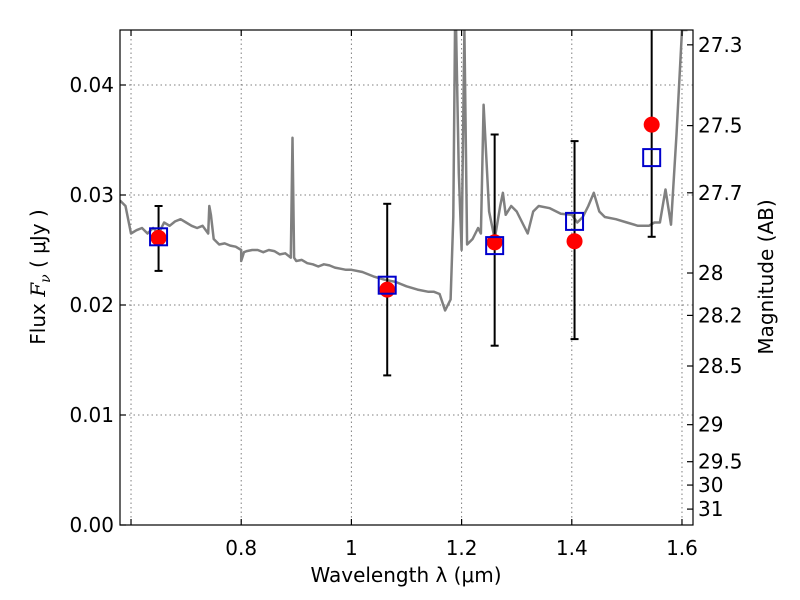  I want to click on y2-tick-label: 27.3, so click(720, 45).